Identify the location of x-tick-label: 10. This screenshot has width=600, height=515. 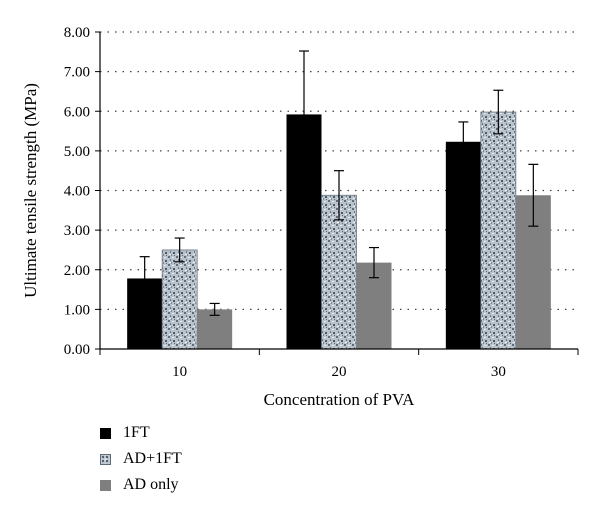
(179, 372).